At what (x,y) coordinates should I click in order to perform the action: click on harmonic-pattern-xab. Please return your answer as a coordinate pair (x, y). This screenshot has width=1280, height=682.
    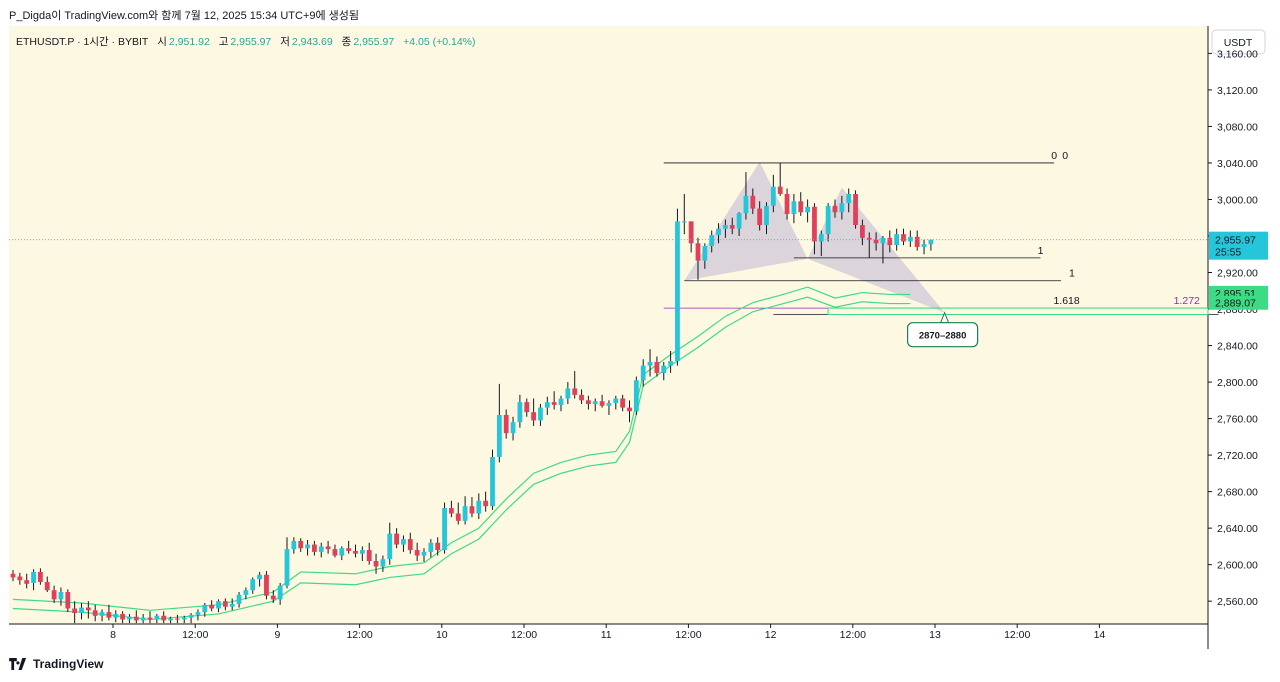
    Looking at the image, I should click on (746, 221).